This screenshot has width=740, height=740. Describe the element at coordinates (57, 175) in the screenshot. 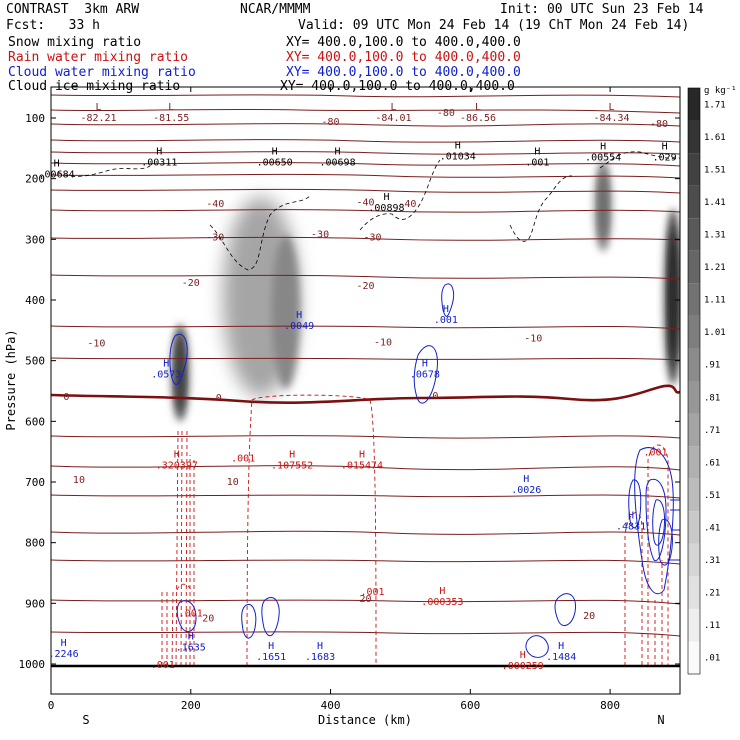

I see `extremum-value: .00684` at that location.